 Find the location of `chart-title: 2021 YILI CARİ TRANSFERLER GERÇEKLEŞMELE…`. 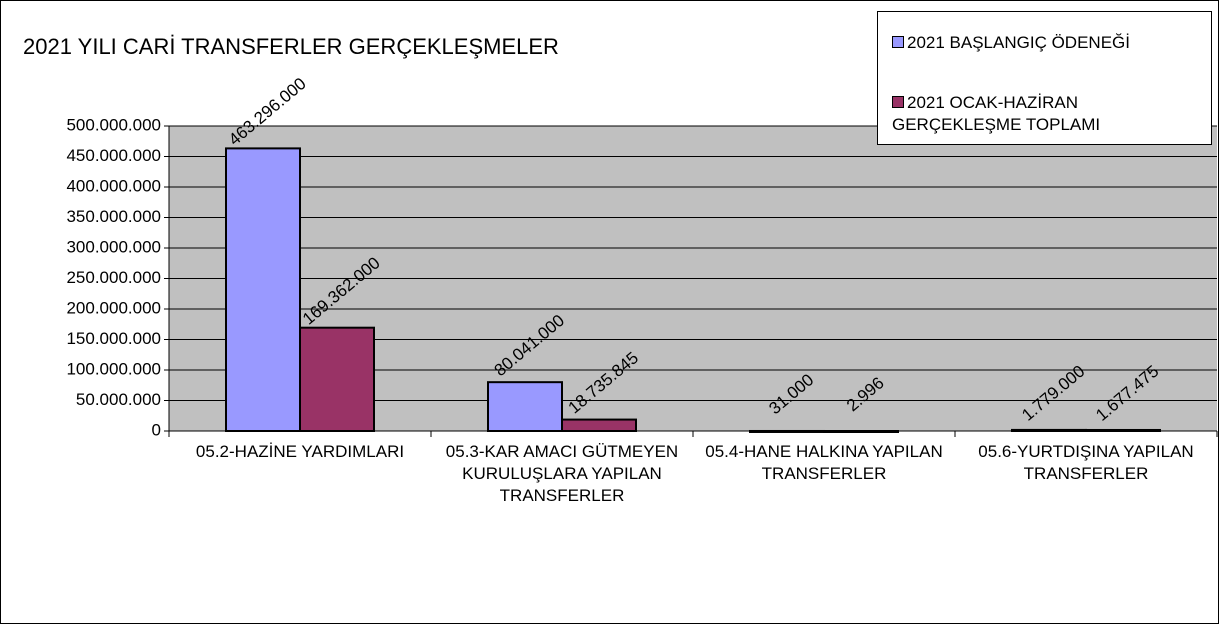

chart-title: 2021 YILI CARİ TRANSFERLER GERÇEKLEŞMELE… is located at coordinates (291, 46).